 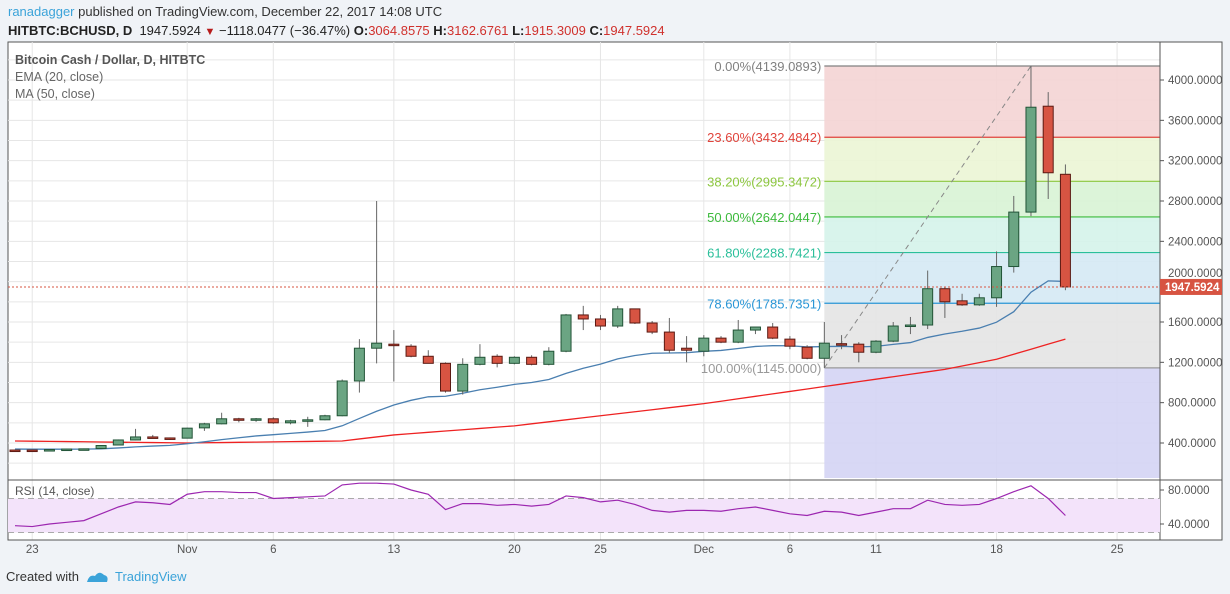 What do you see at coordinates (1195, 202) in the screenshot?
I see `price-tick-label: 2800.0000` at bounding box center [1195, 202].